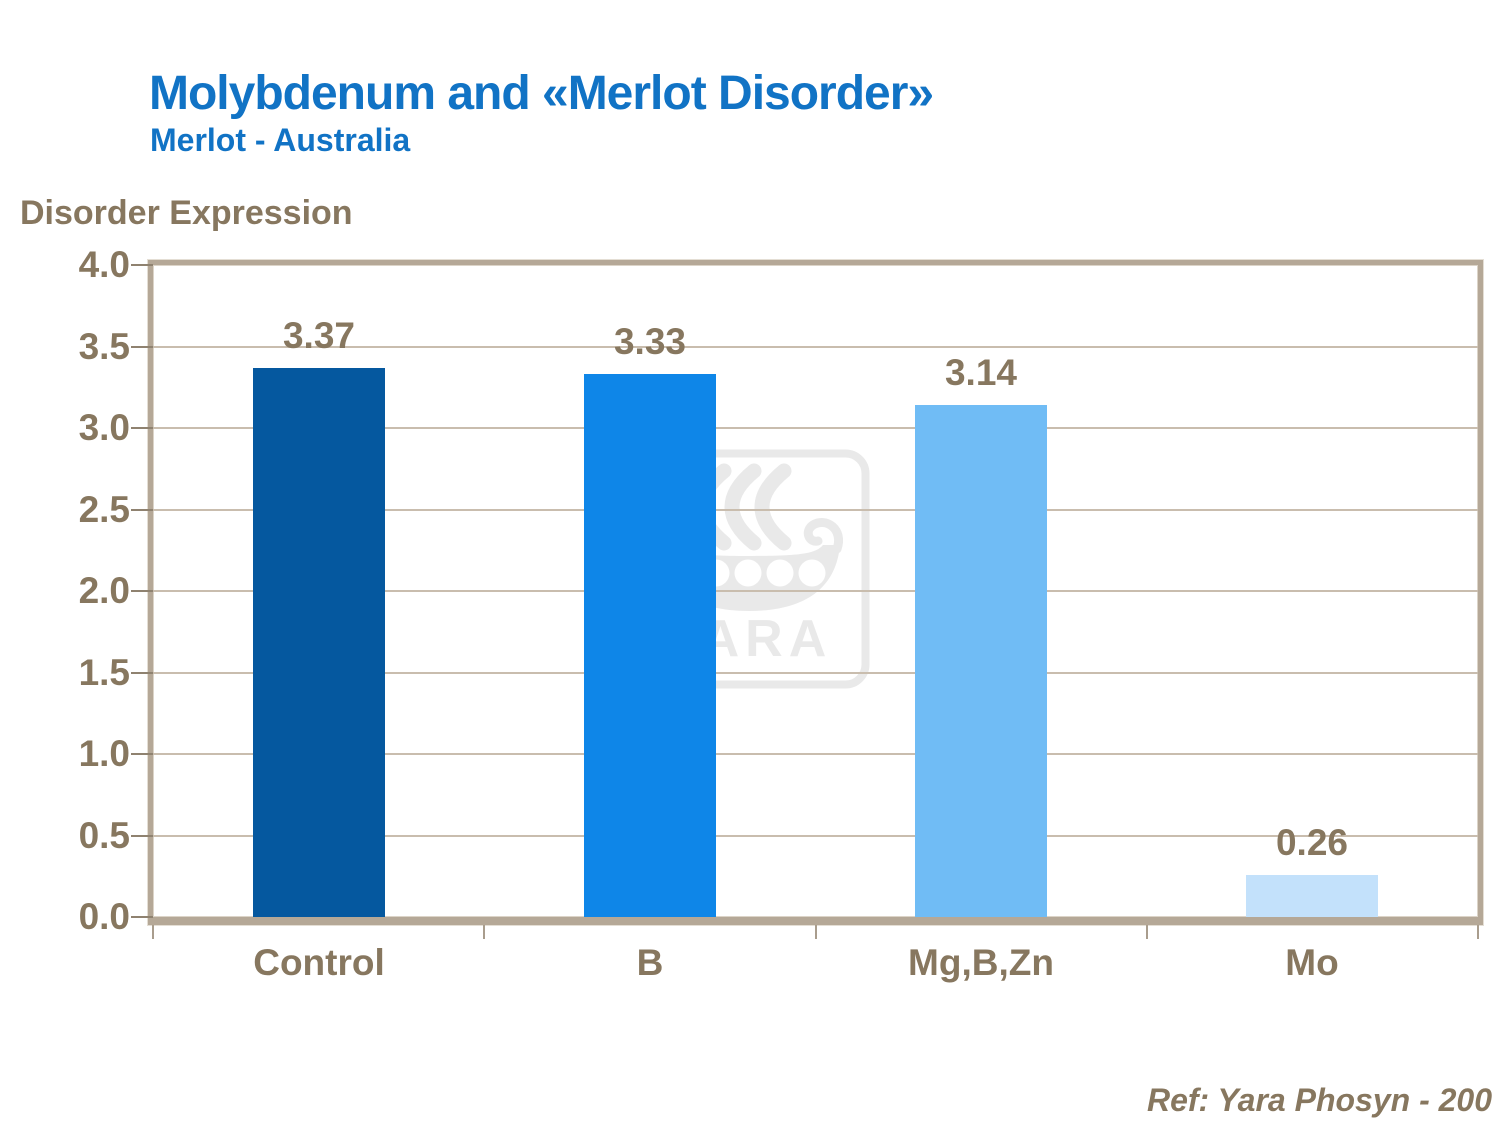 The height and width of the screenshot is (1126, 1501). I want to click on bar-value-label: 3.33, so click(649, 341).